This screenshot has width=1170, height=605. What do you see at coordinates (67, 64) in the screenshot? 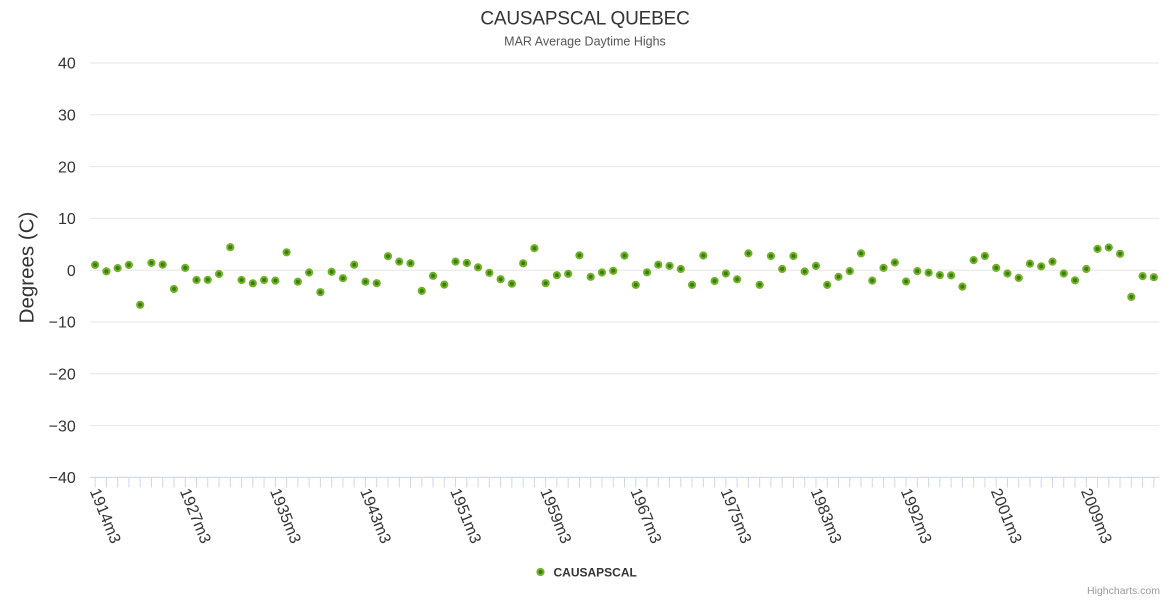
I see `svg-text: 40` at bounding box center [67, 64].